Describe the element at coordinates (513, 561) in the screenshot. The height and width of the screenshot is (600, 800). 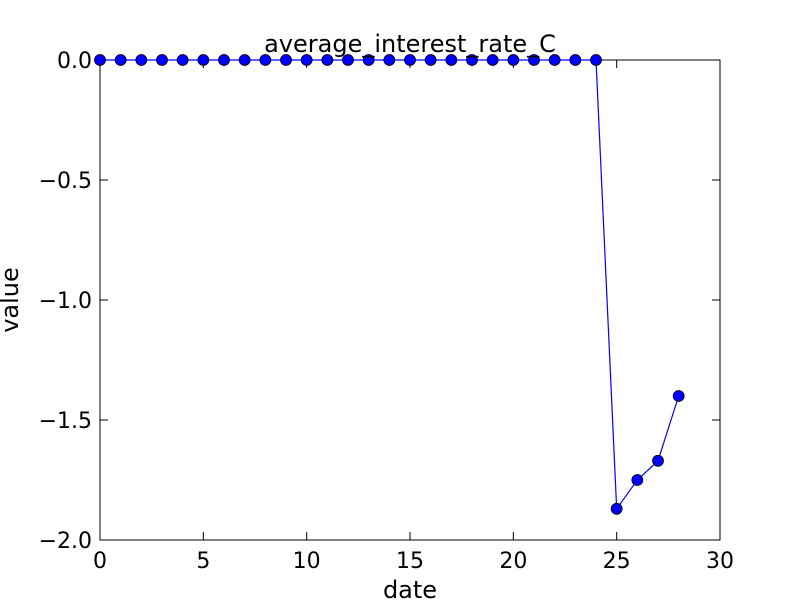
I see `x-tick-label: 20` at that location.